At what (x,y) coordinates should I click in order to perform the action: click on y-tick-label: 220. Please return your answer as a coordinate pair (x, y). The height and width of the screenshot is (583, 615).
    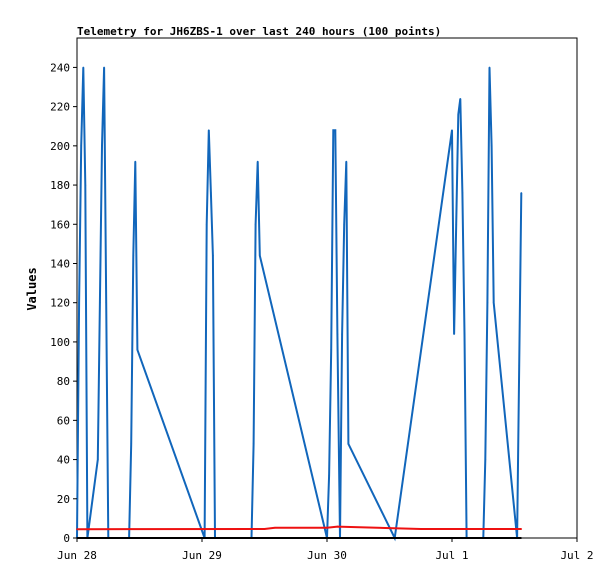
    Looking at the image, I should click on (60, 107).